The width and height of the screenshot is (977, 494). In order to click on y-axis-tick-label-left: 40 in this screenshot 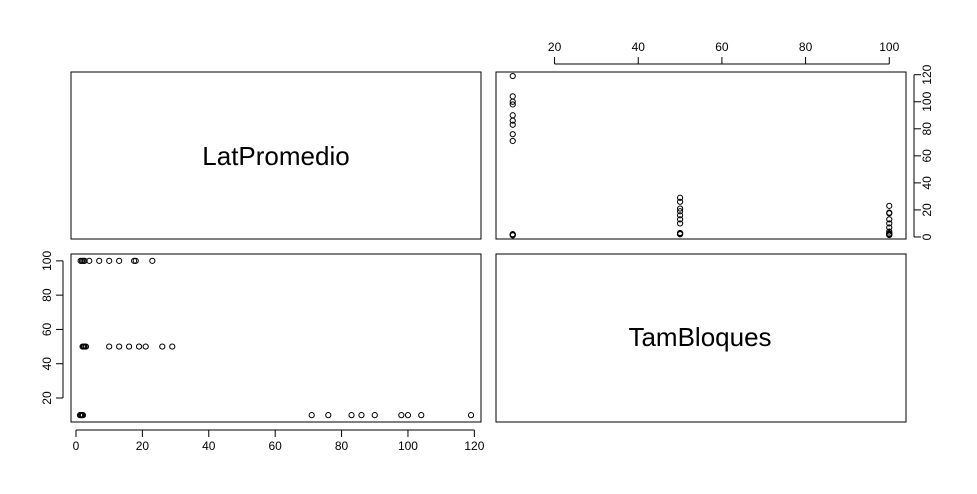, I will do `click(47, 364)`.